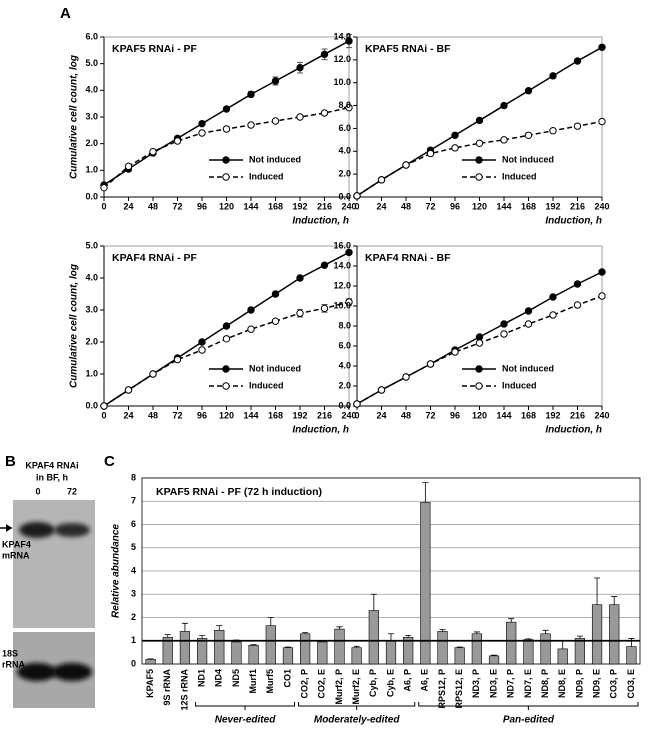 The height and width of the screenshot is (739, 650). Describe the element at coordinates (51, 465) in the screenshot. I see `blot-title: KPAF4 RNAi` at that location.